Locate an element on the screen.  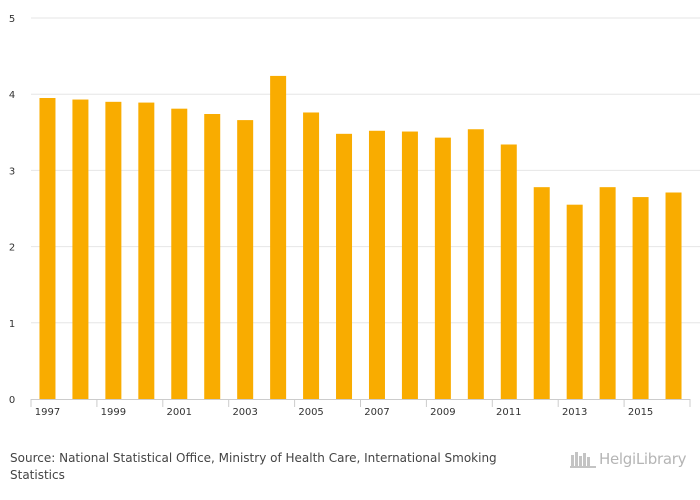
bar-2007 is located at coordinates (376, 264).